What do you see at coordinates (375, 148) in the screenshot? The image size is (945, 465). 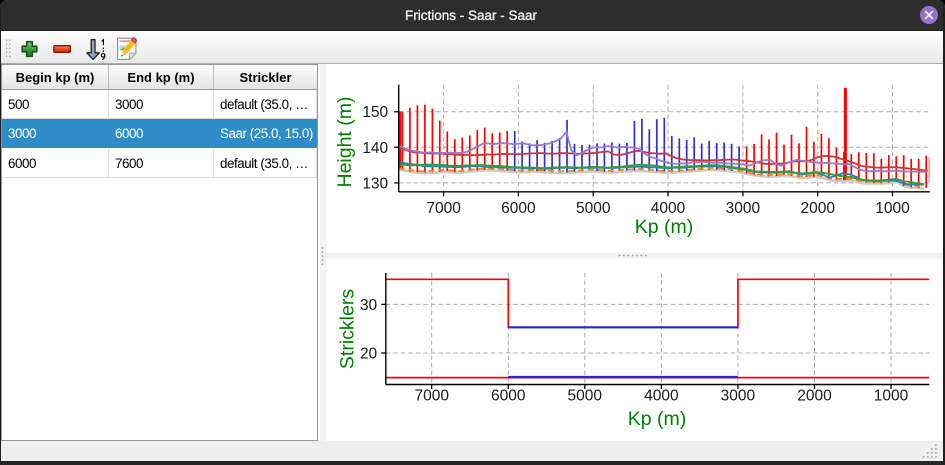 I see `svg-text: 140` at bounding box center [375, 148].